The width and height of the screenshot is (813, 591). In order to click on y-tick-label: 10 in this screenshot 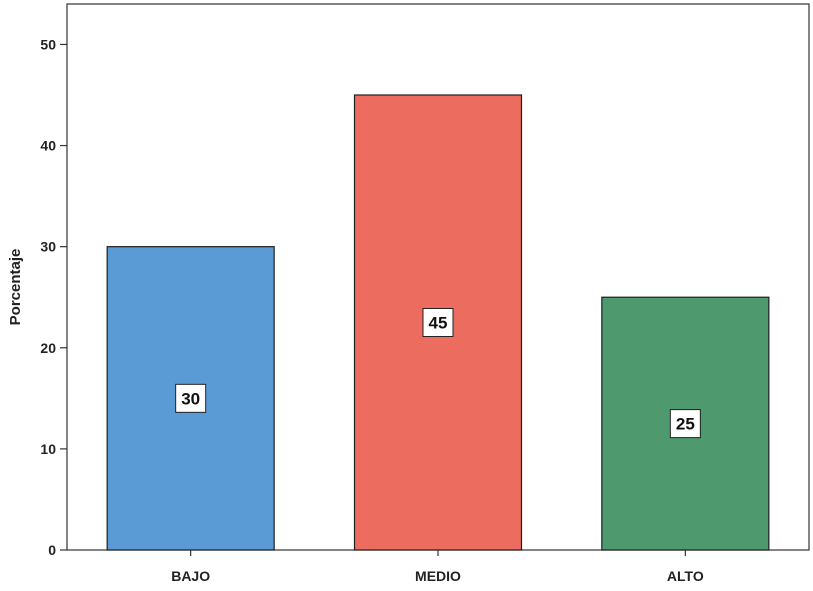, I will do `click(48, 449)`.